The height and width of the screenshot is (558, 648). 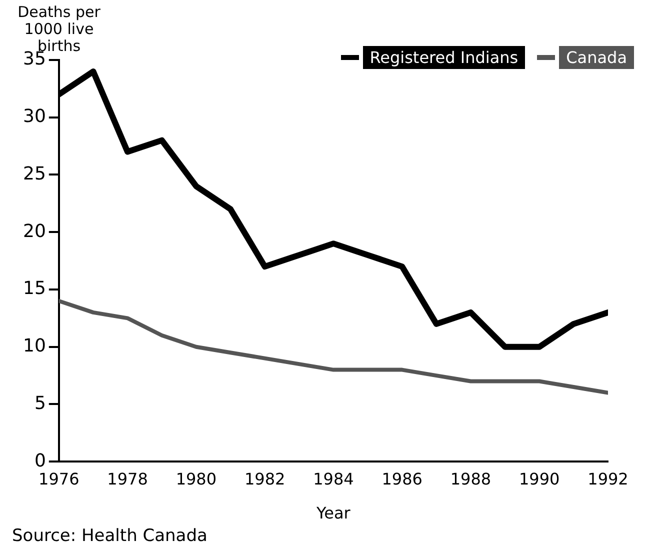 What do you see at coordinates (34, 346) in the screenshot?
I see `y-tick-label: 10` at bounding box center [34, 346].